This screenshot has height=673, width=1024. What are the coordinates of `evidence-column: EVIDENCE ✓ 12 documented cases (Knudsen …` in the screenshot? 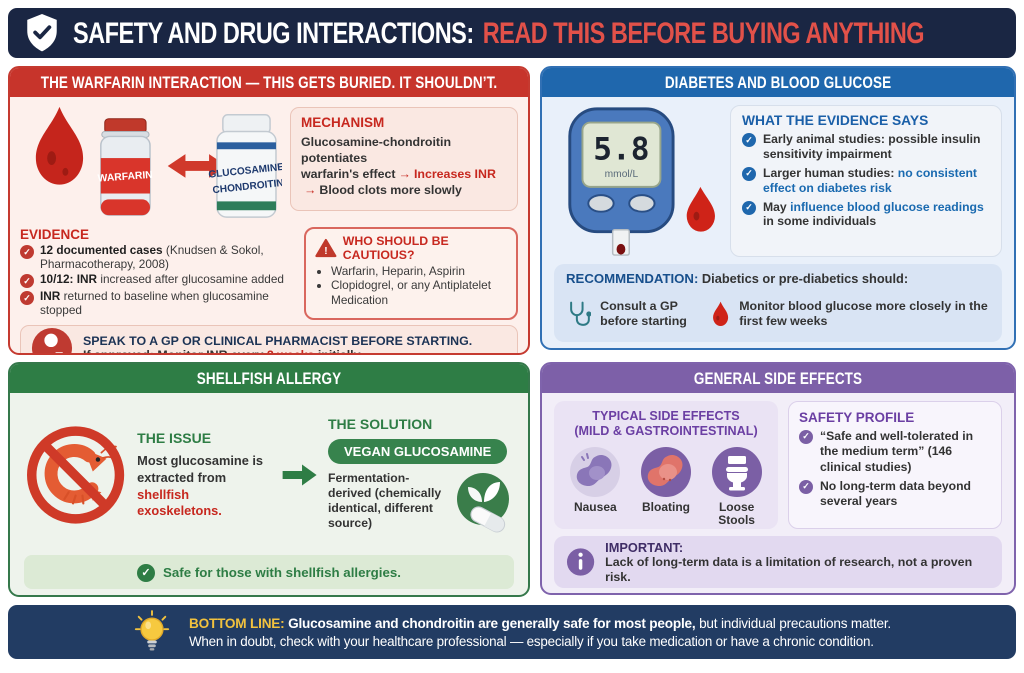 It's located at (158, 273).